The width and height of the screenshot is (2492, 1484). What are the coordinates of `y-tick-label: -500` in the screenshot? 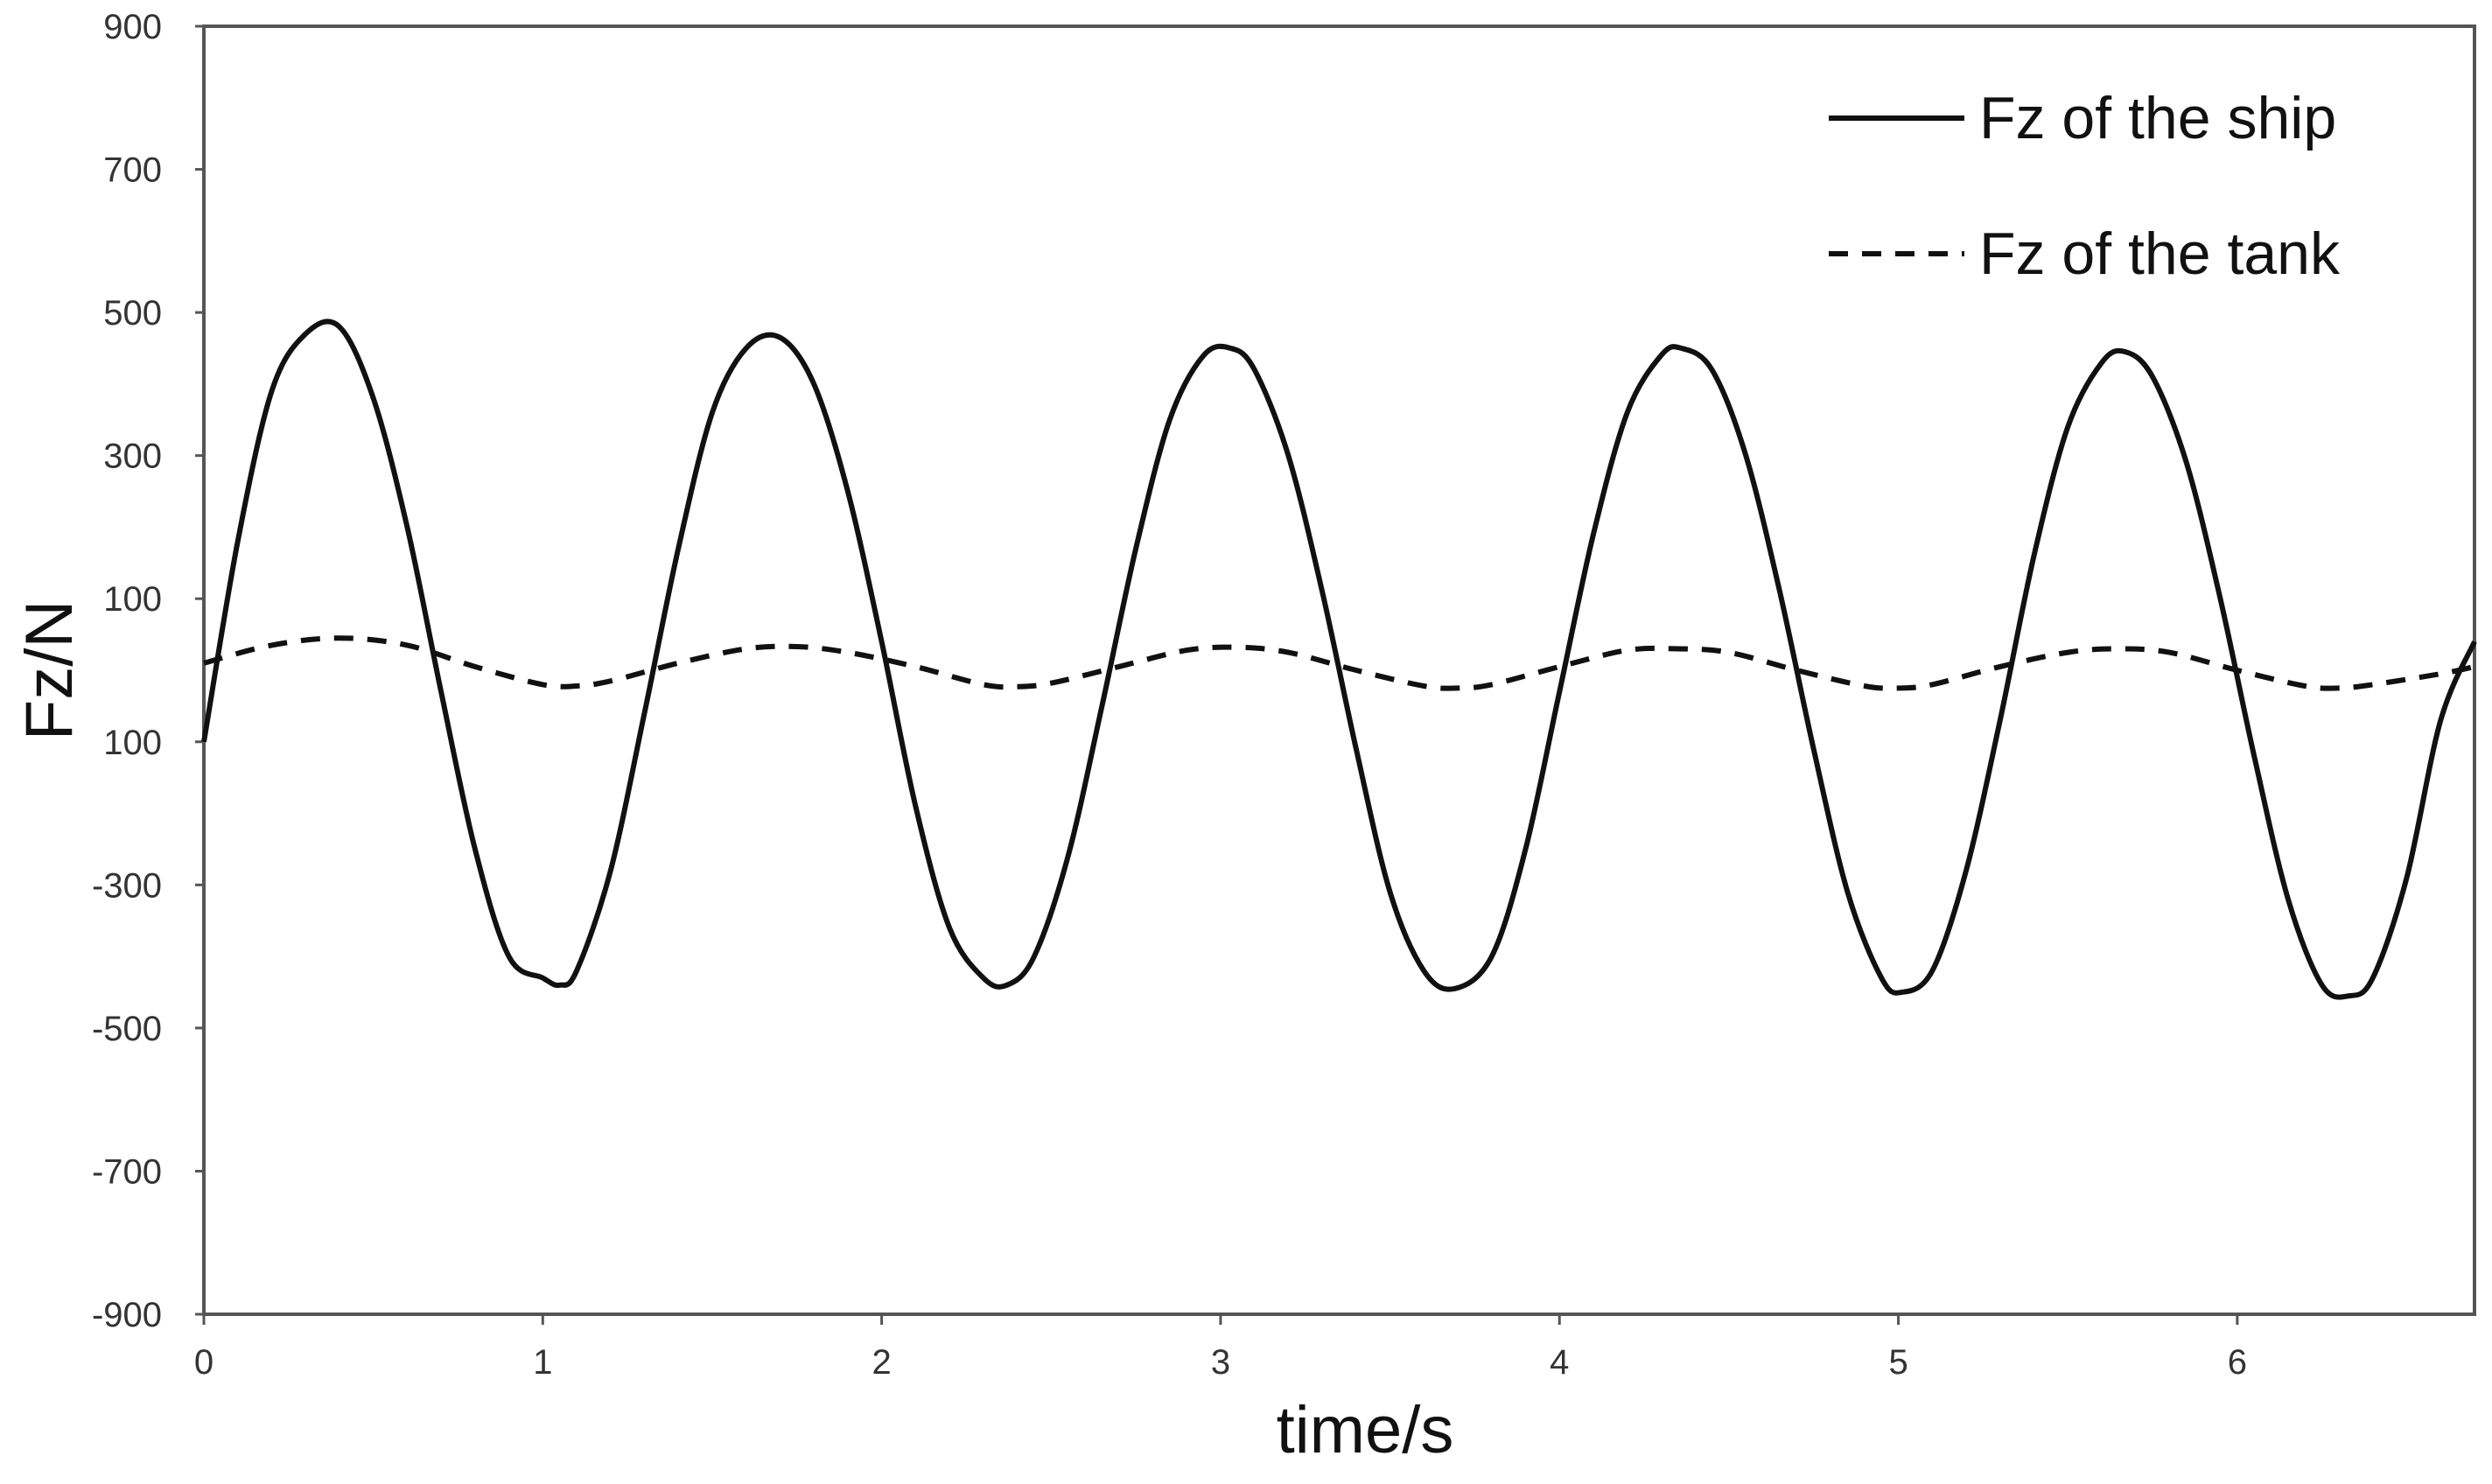 It's located at (127, 1029).